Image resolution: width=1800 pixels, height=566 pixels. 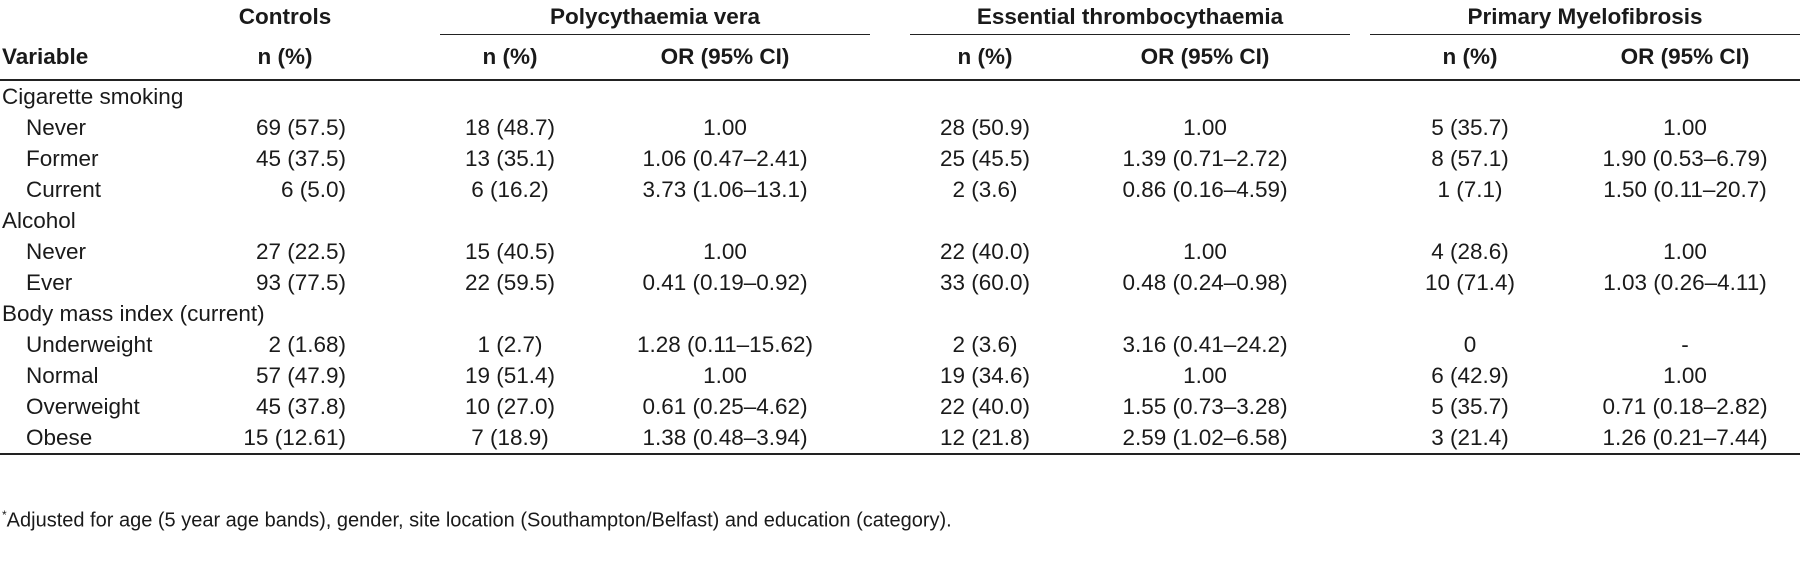 I want to click on header-pv-n: n (%), so click(x=510, y=56).